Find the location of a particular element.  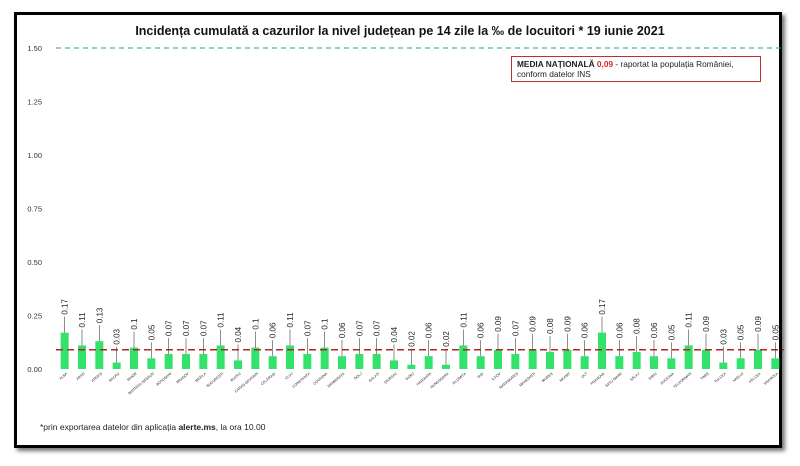

category-label: BOTOȘANI is located at coordinates (164, 379).